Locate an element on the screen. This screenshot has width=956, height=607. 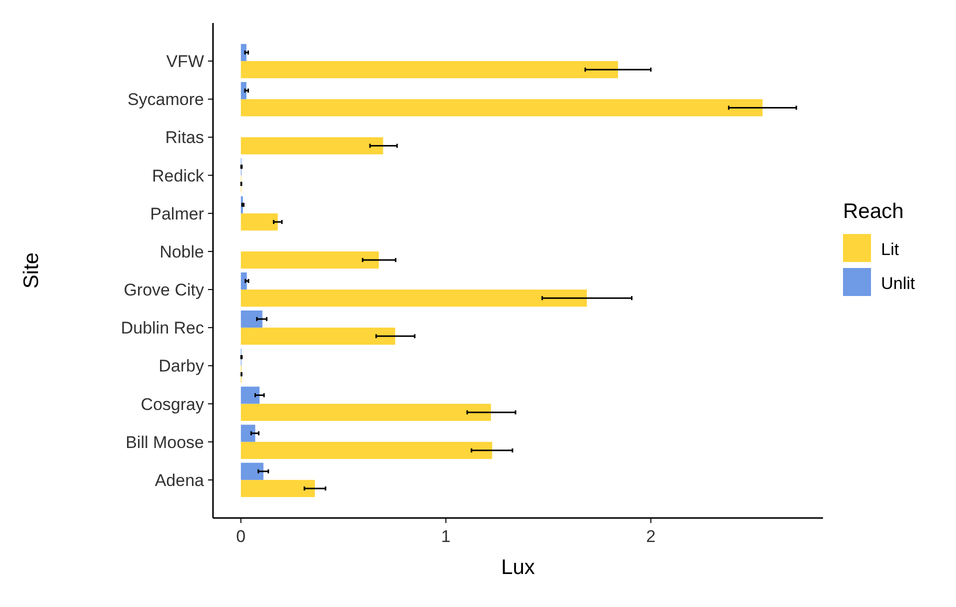
y-tick-label: Adena is located at coordinates (179, 480).